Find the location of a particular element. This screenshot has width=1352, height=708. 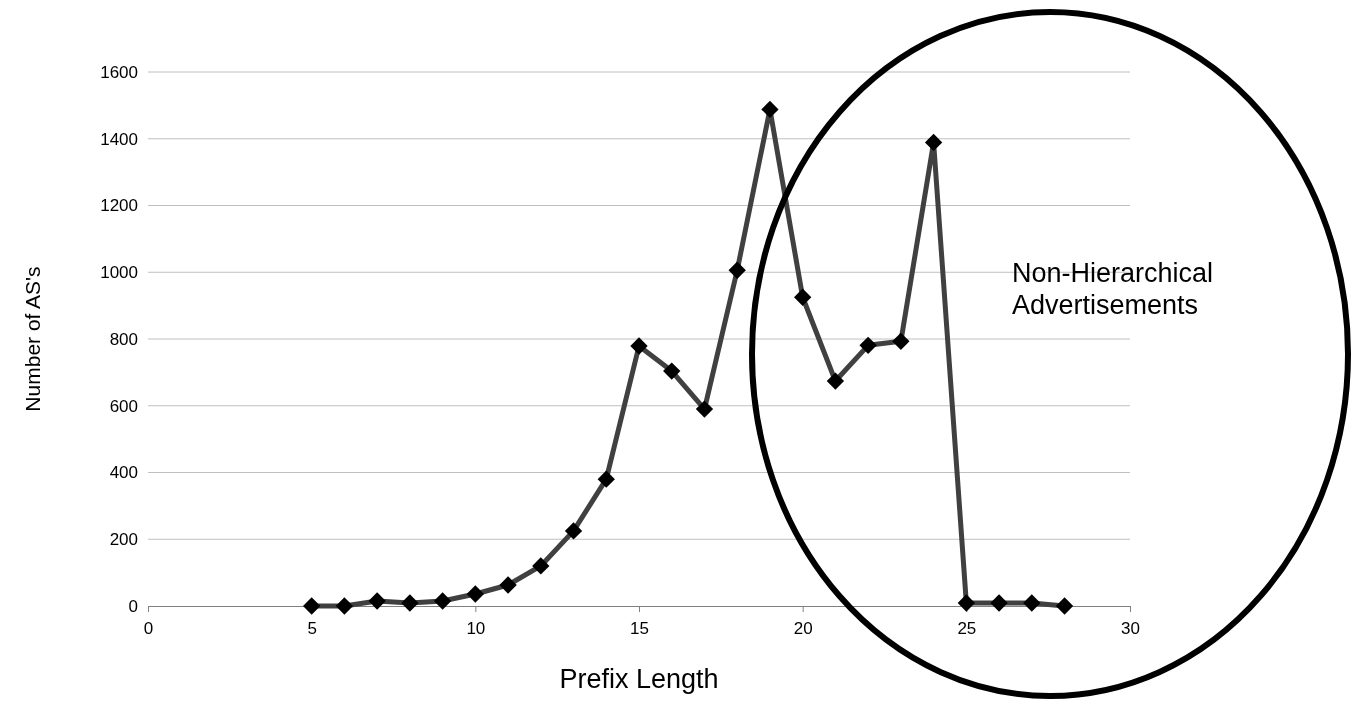

x-tick-label: 30 is located at coordinates (1130, 628).